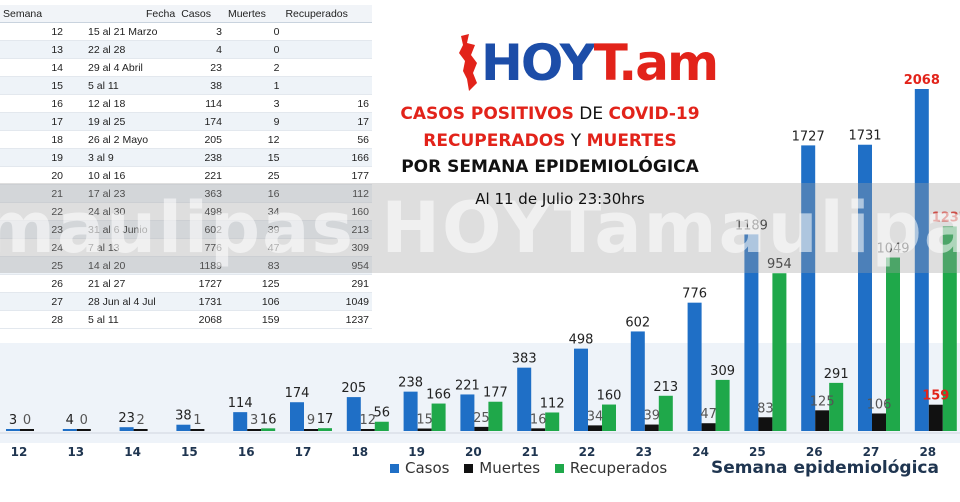  Describe the element at coordinates (33, 193) in the screenshot. I see `cell-semana: 21` at that location.